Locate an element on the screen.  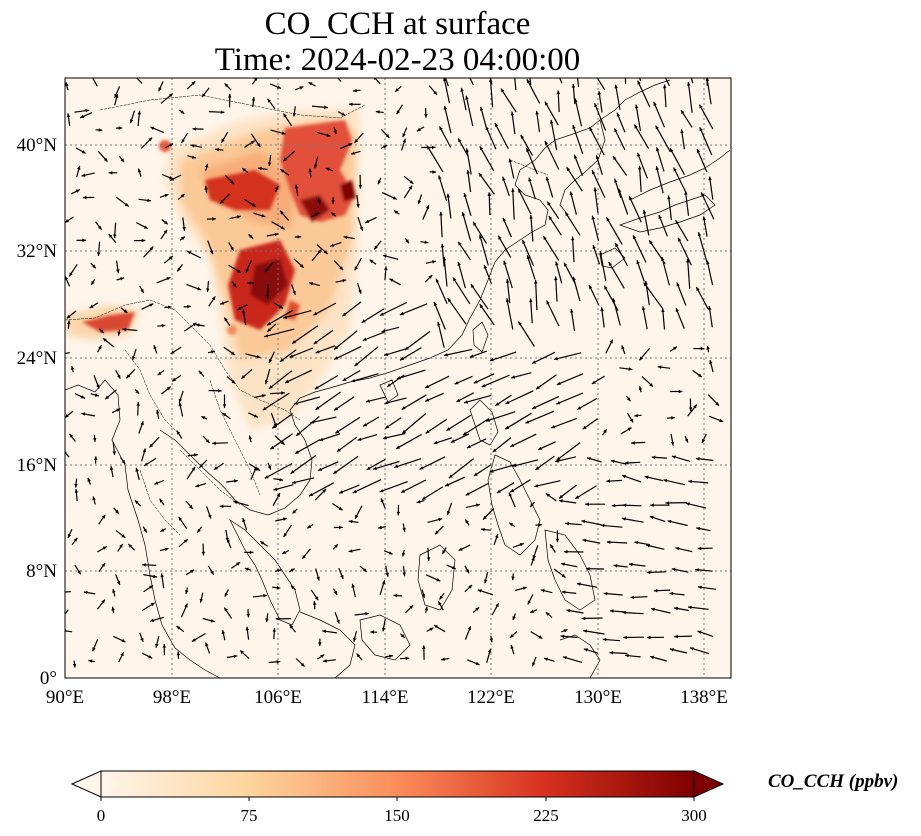
colorbar-extend-min is located at coordinates (86, 784).